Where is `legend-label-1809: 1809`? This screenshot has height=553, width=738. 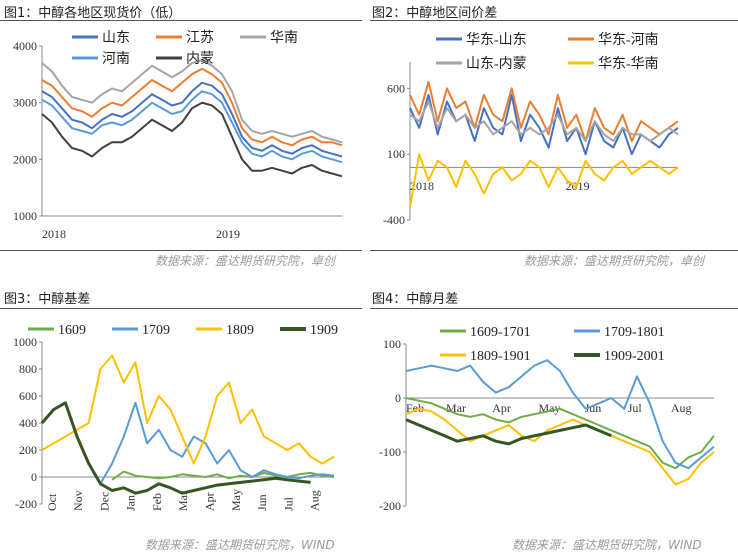 legend-label-1809: 1809 is located at coordinates (240, 330).